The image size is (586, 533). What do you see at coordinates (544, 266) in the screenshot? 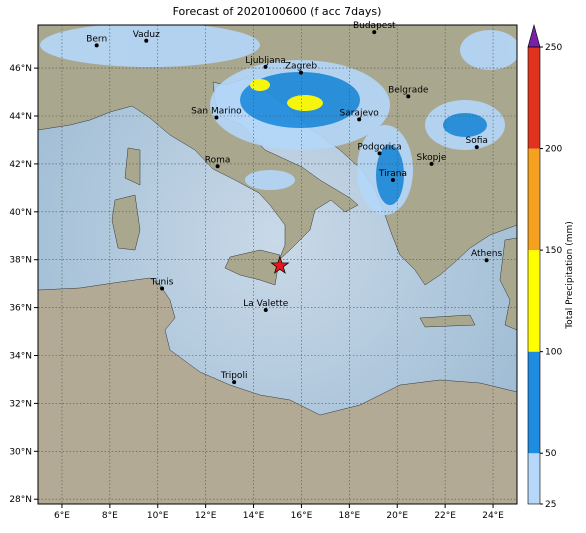
I see `colorbar: 25 50 100 150 200 250` at bounding box center [544, 266].